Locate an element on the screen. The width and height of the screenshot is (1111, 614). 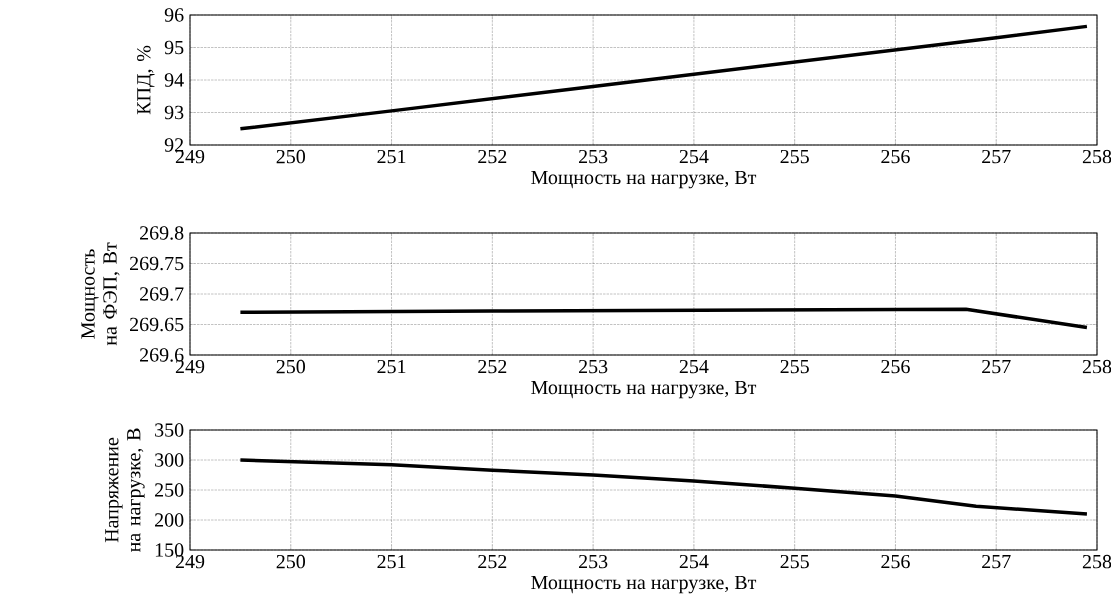
y-tick-label: 95 is located at coordinates (174, 47).